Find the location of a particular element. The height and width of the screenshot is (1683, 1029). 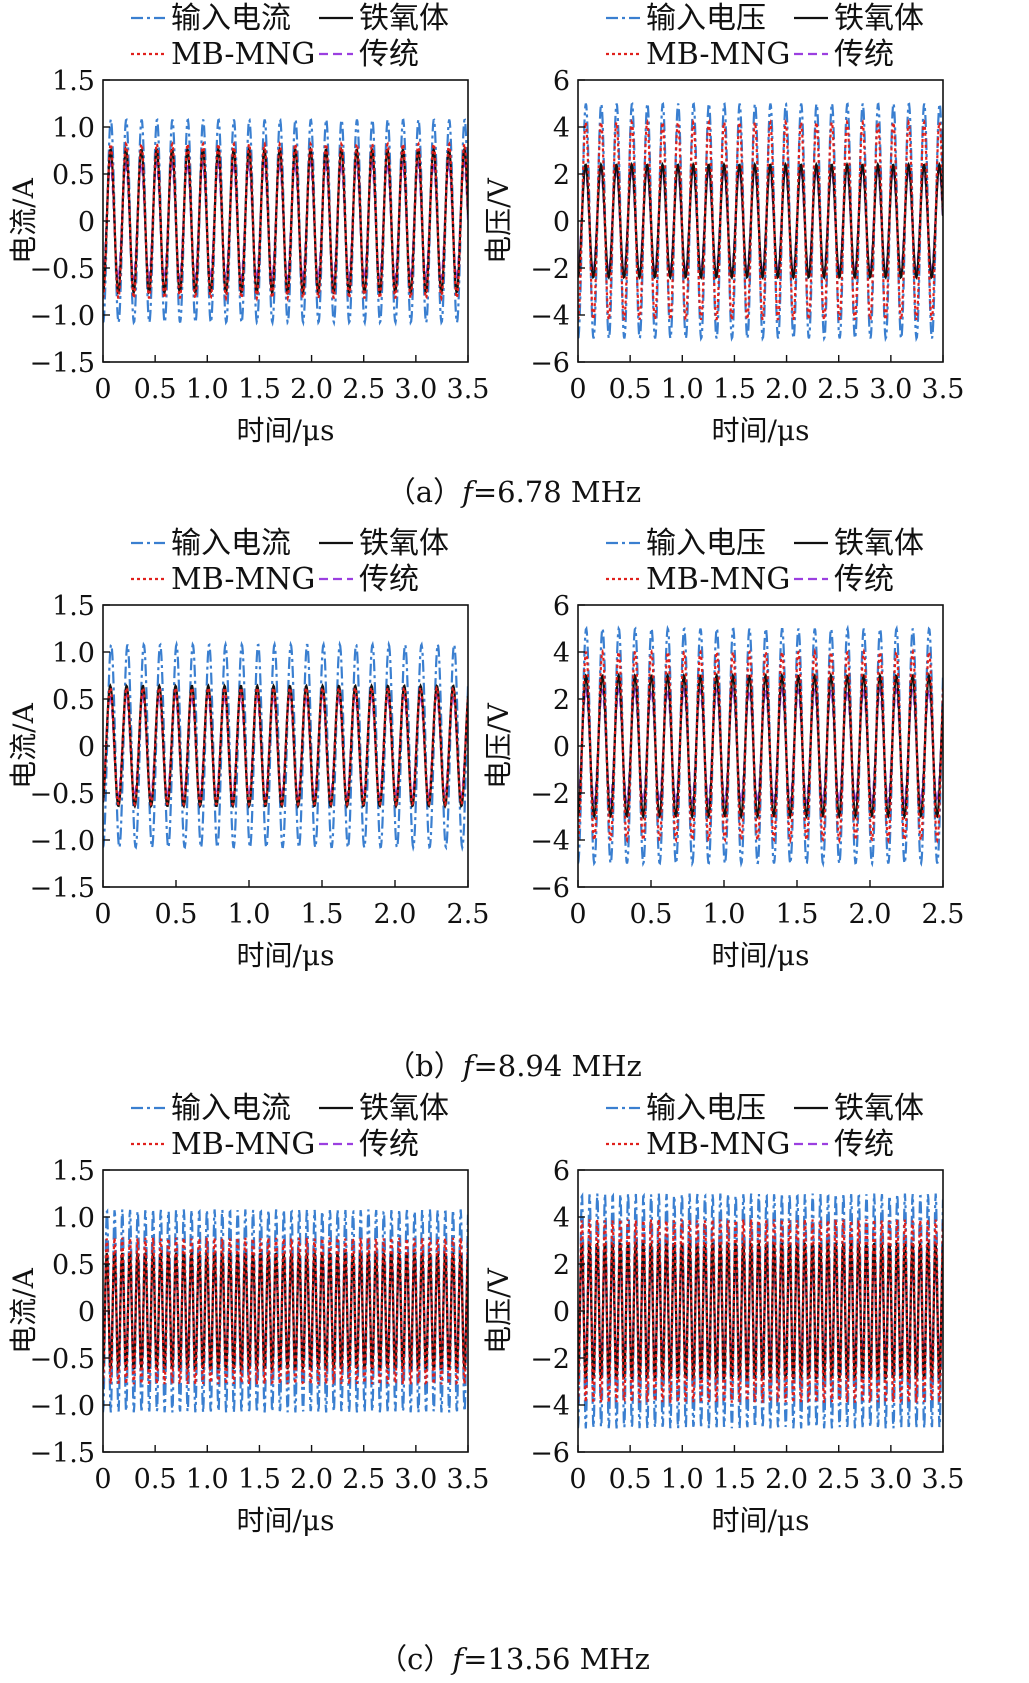

y-tick-label: −0.5 is located at coordinates (62, 794).